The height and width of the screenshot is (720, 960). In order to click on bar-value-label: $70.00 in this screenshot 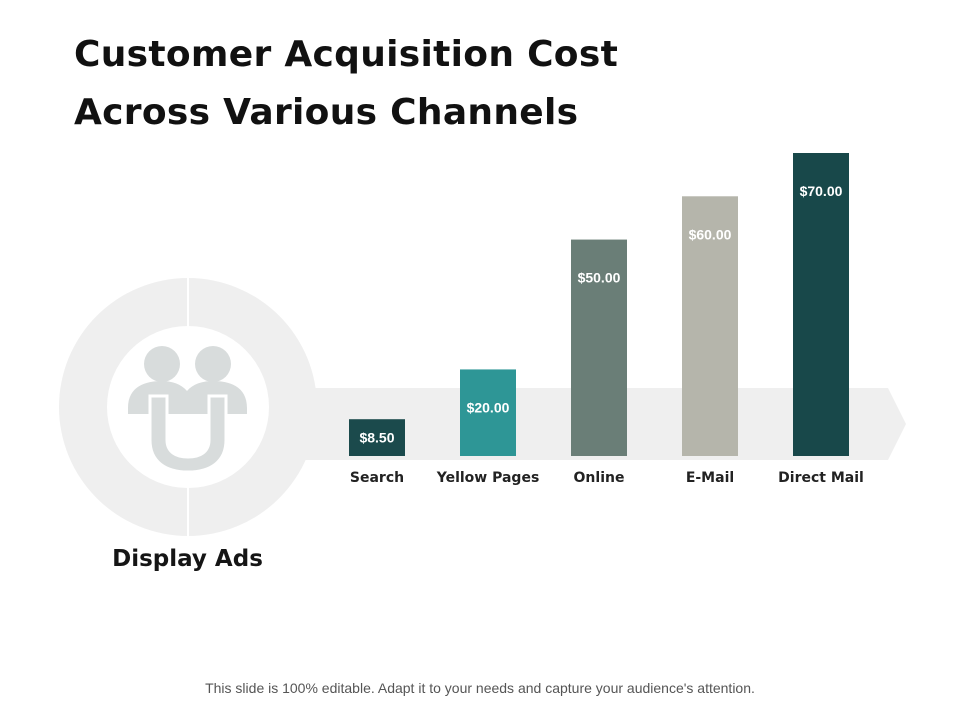, I will do `click(821, 191)`.